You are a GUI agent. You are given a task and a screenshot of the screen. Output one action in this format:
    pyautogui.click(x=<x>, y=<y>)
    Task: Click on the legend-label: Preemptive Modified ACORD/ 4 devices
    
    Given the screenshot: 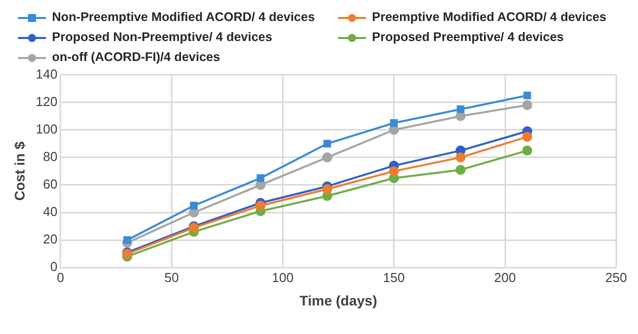 What is the action you would take?
    pyautogui.click(x=489, y=17)
    